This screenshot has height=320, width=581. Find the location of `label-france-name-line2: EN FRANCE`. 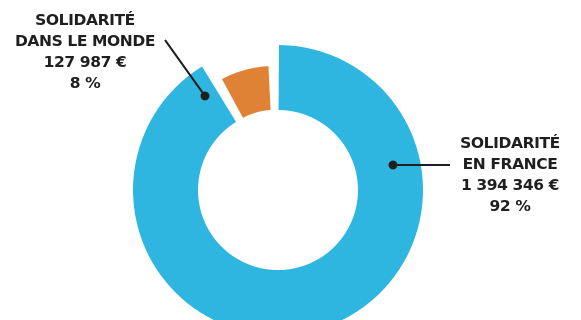

label-france-name-line2: EN FRANCE is located at coordinates (510, 164).